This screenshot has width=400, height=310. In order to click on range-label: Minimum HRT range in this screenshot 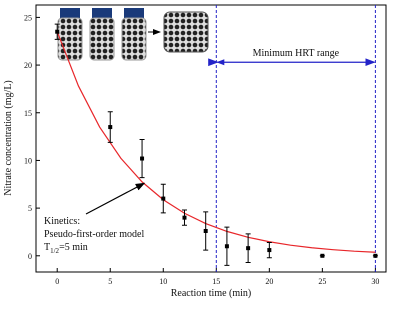, I will do `click(296, 53)`.